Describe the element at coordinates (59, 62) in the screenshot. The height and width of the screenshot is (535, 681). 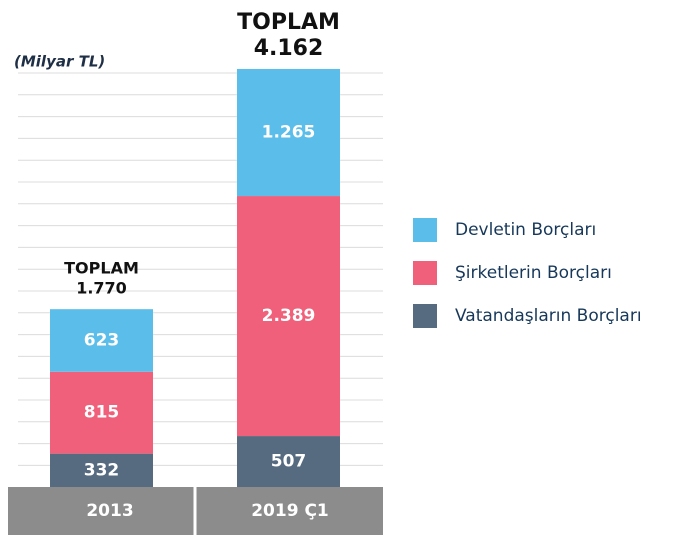
I see `unit-label: (Milyar TL)` at that location.